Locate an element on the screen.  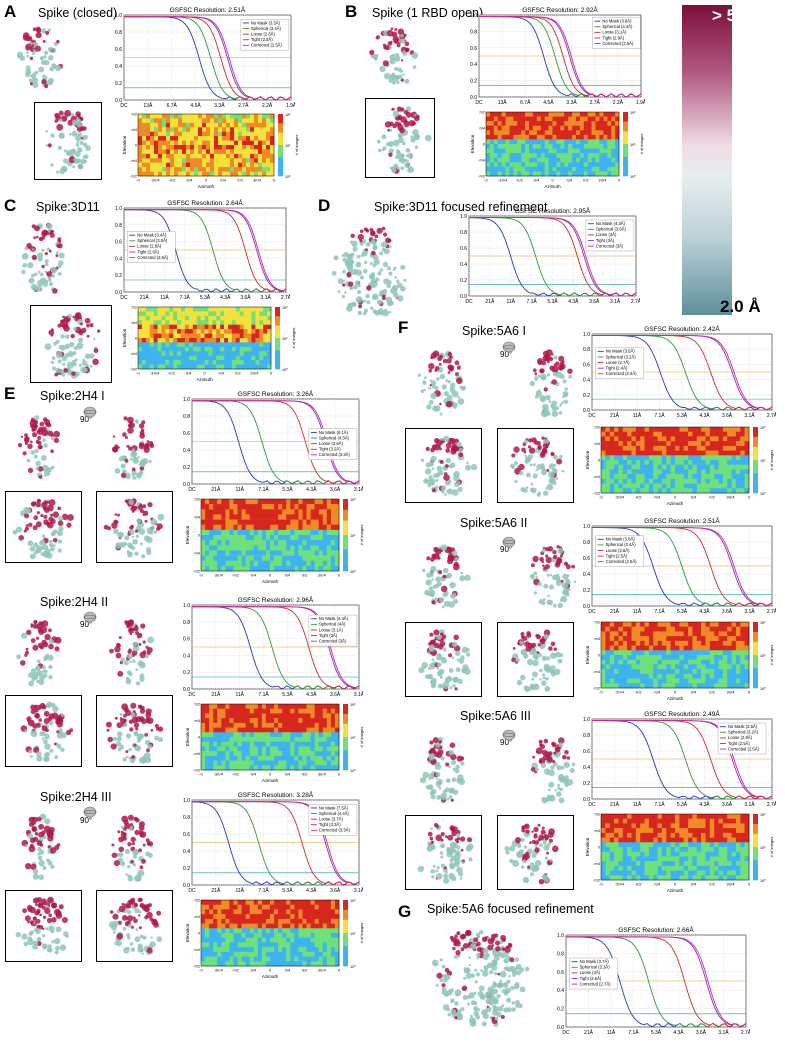
fsc-xtick: 7.1Å is located at coordinates (263, 890).